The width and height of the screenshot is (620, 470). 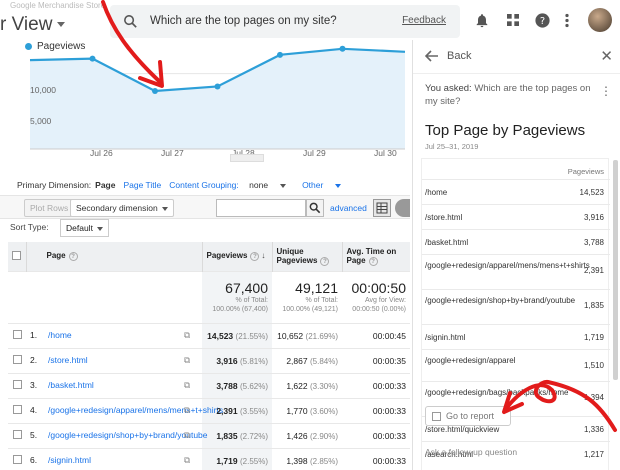 What do you see at coordinates (606, 91) in the screenshot?
I see `more-vert-icon: ⋮` at bounding box center [606, 91].